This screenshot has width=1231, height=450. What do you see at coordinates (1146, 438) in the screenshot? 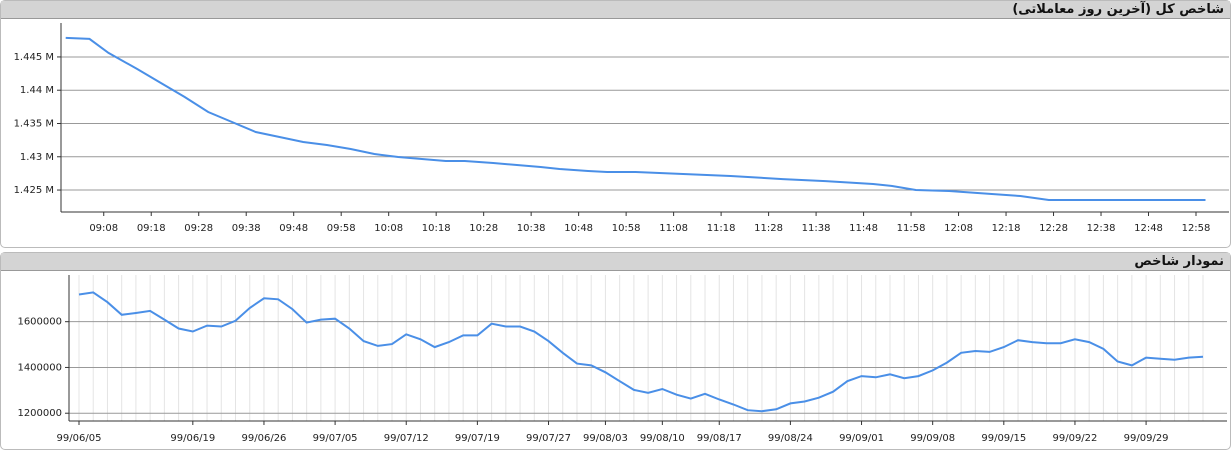
I see `x-tick-label: 99/09/29` at bounding box center [1146, 438].